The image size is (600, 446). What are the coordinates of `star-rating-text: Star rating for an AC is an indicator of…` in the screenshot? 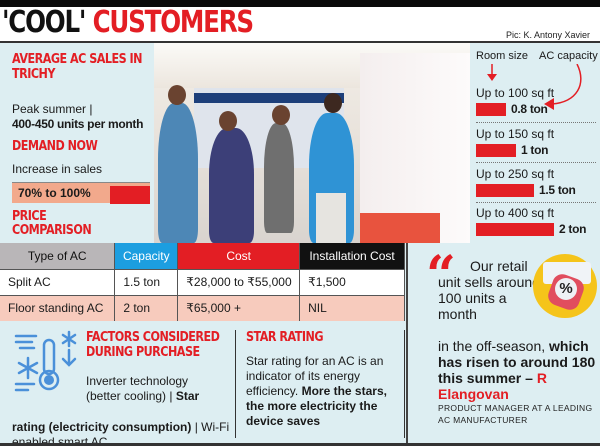 It's located at (316, 391).